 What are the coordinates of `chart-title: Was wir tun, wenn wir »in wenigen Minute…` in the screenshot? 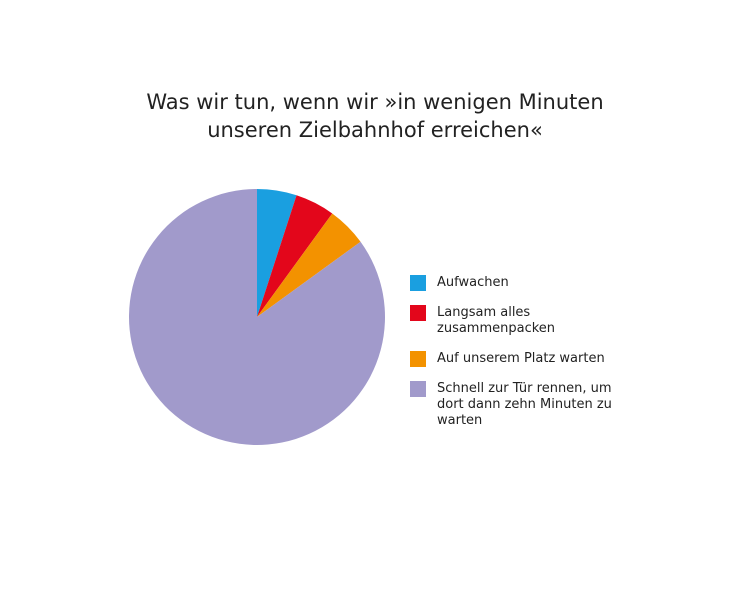 It's located at (375, 116).